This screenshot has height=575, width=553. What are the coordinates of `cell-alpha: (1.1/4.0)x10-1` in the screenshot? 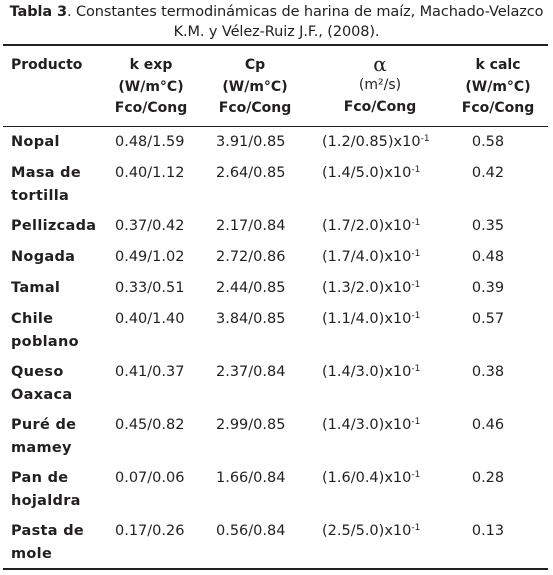 It's located at (371, 319).